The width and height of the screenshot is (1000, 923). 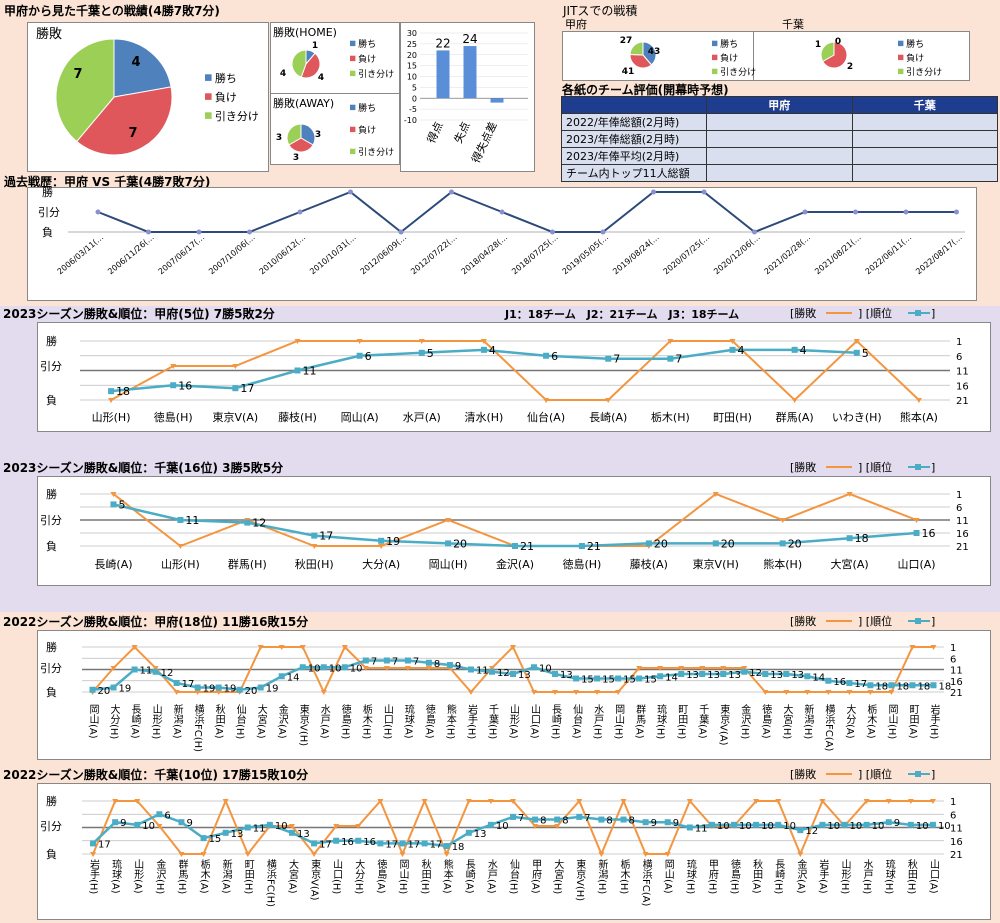 What do you see at coordinates (429, 721) in the screenshot?
I see `category-label: 徳島(A)` at bounding box center [429, 721].